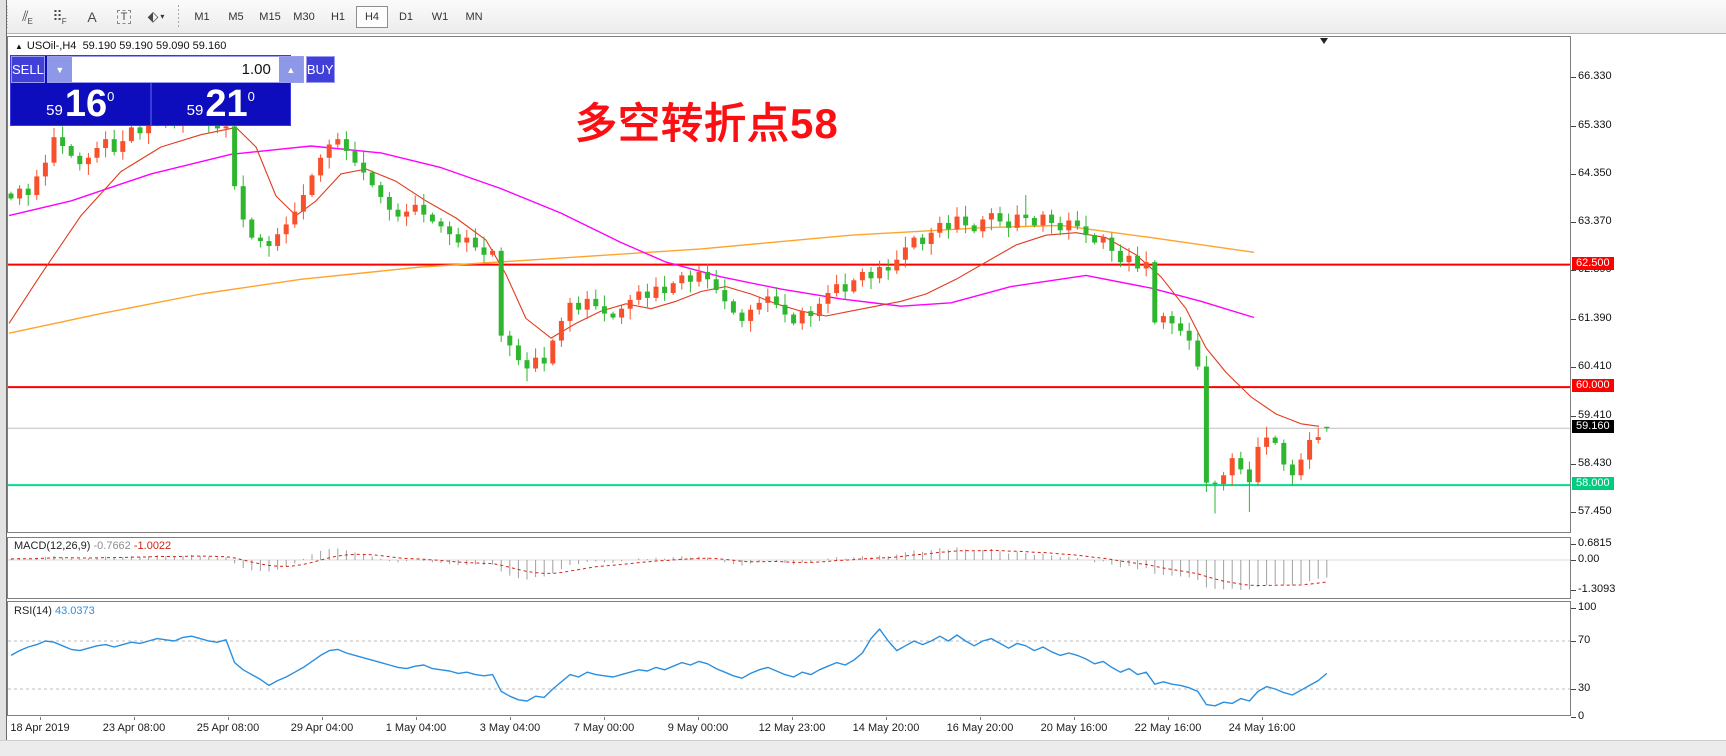 Image resolution: width=1726 pixels, height=756 pixels. I want to click on equidistant-channel-tool-icon: ⫽, so click(25, 16).